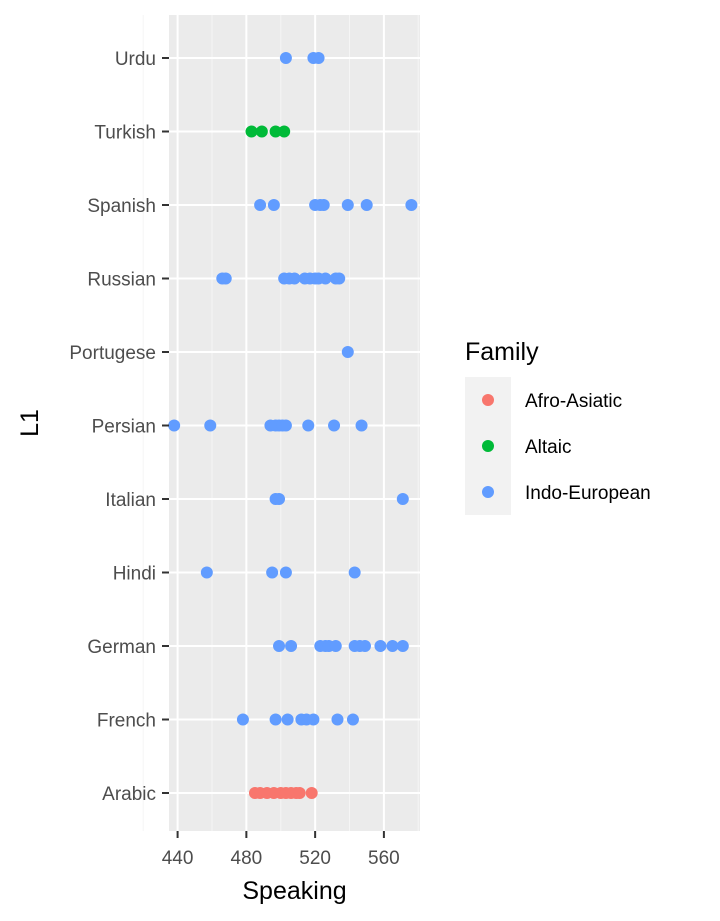 Image resolution: width=720 pixels, height=921 pixels. Describe the element at coordinates (384, 858) in the screenshot. I see `x-tick-label: 560` at that location.